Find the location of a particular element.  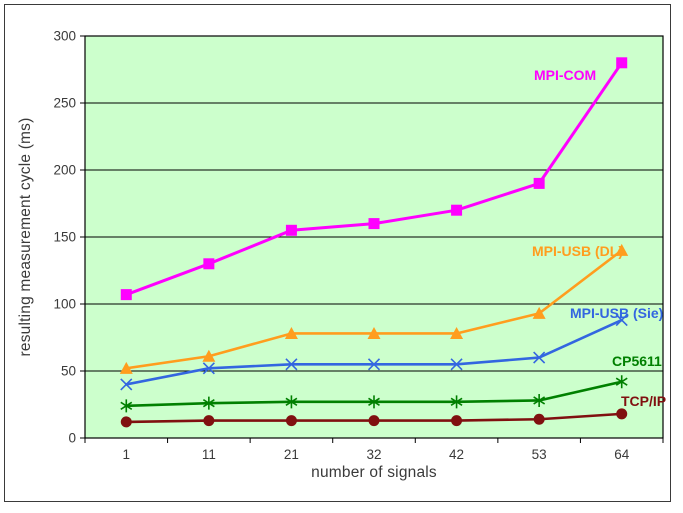

x-tick-label: 11 is located at coordinates (209, 454).